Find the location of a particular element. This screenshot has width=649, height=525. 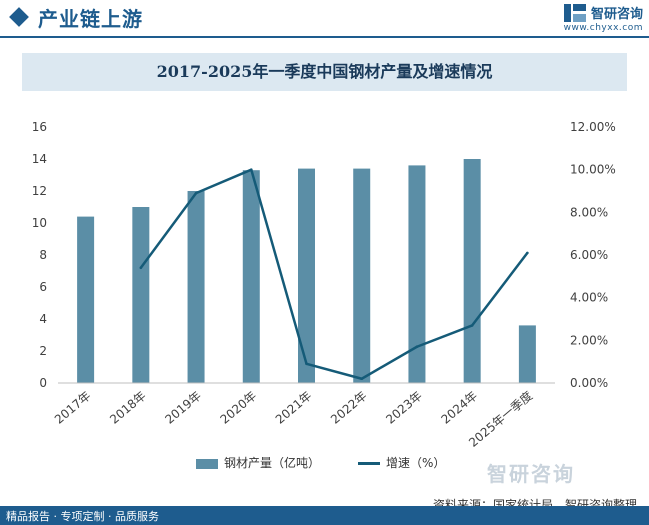

right-tick-label: 8.00% is located at coordinates (589, 212).